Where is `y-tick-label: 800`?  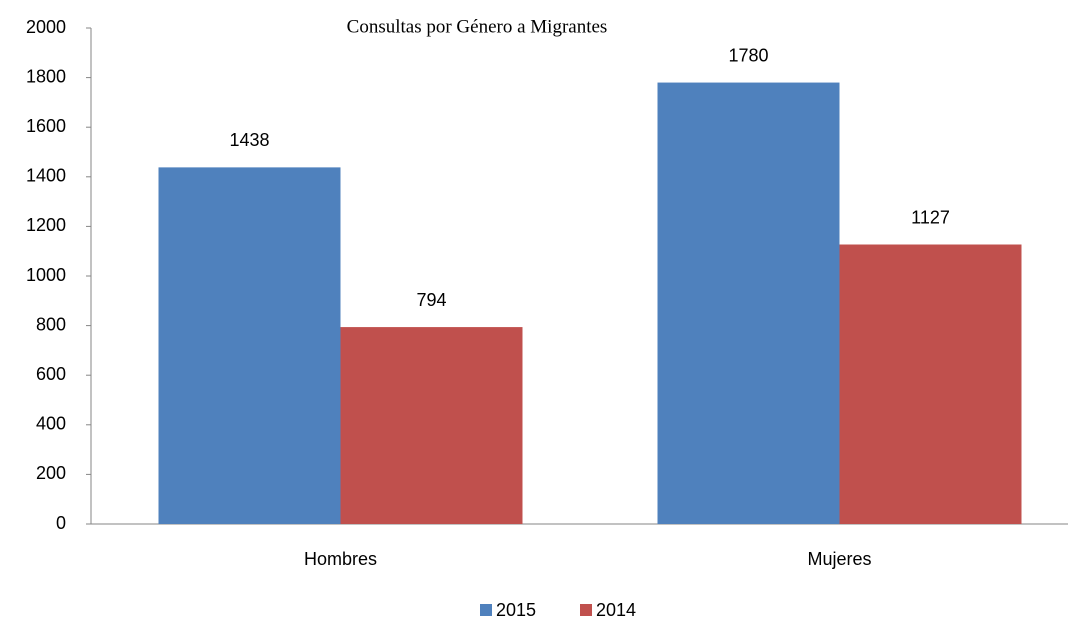 y-tick-label: 800 is located at coordinates (51, 324).